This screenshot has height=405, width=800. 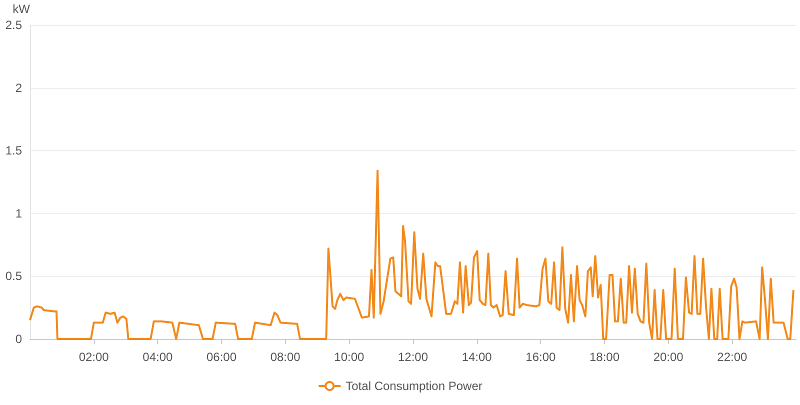 What do you see at coordinates (18, 213) in the screenshot?
I see `y-tick-label: 1` at bounding box center [18, 213].